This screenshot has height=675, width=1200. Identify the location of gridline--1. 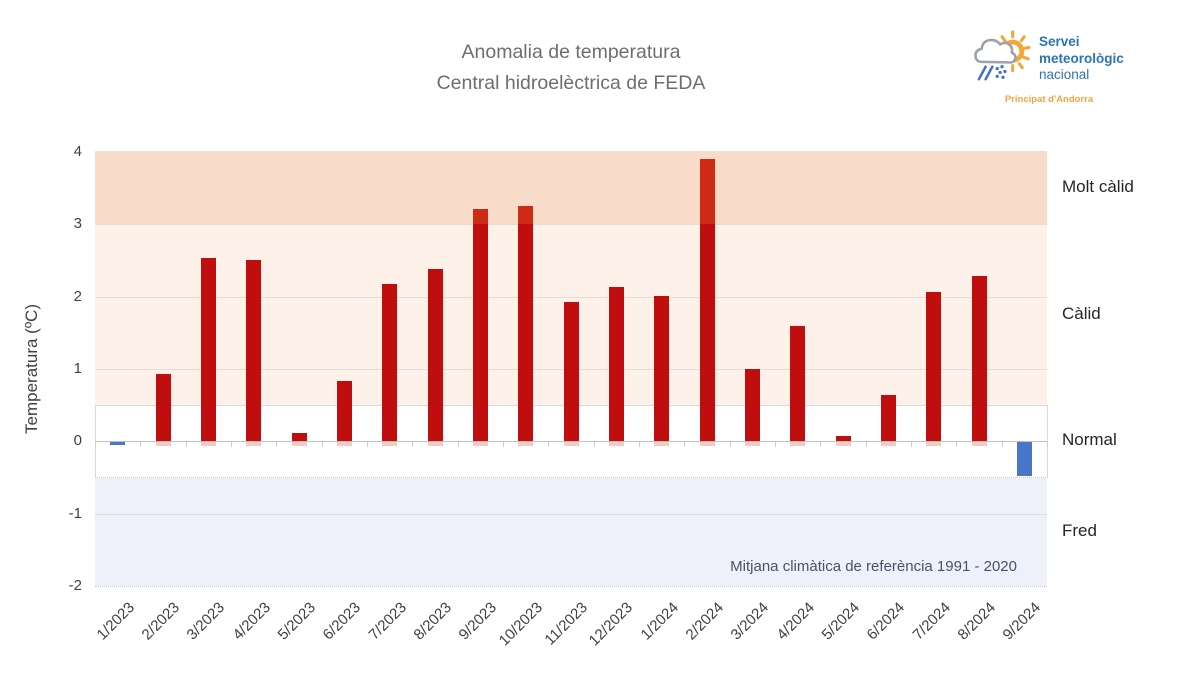
(571, 514).